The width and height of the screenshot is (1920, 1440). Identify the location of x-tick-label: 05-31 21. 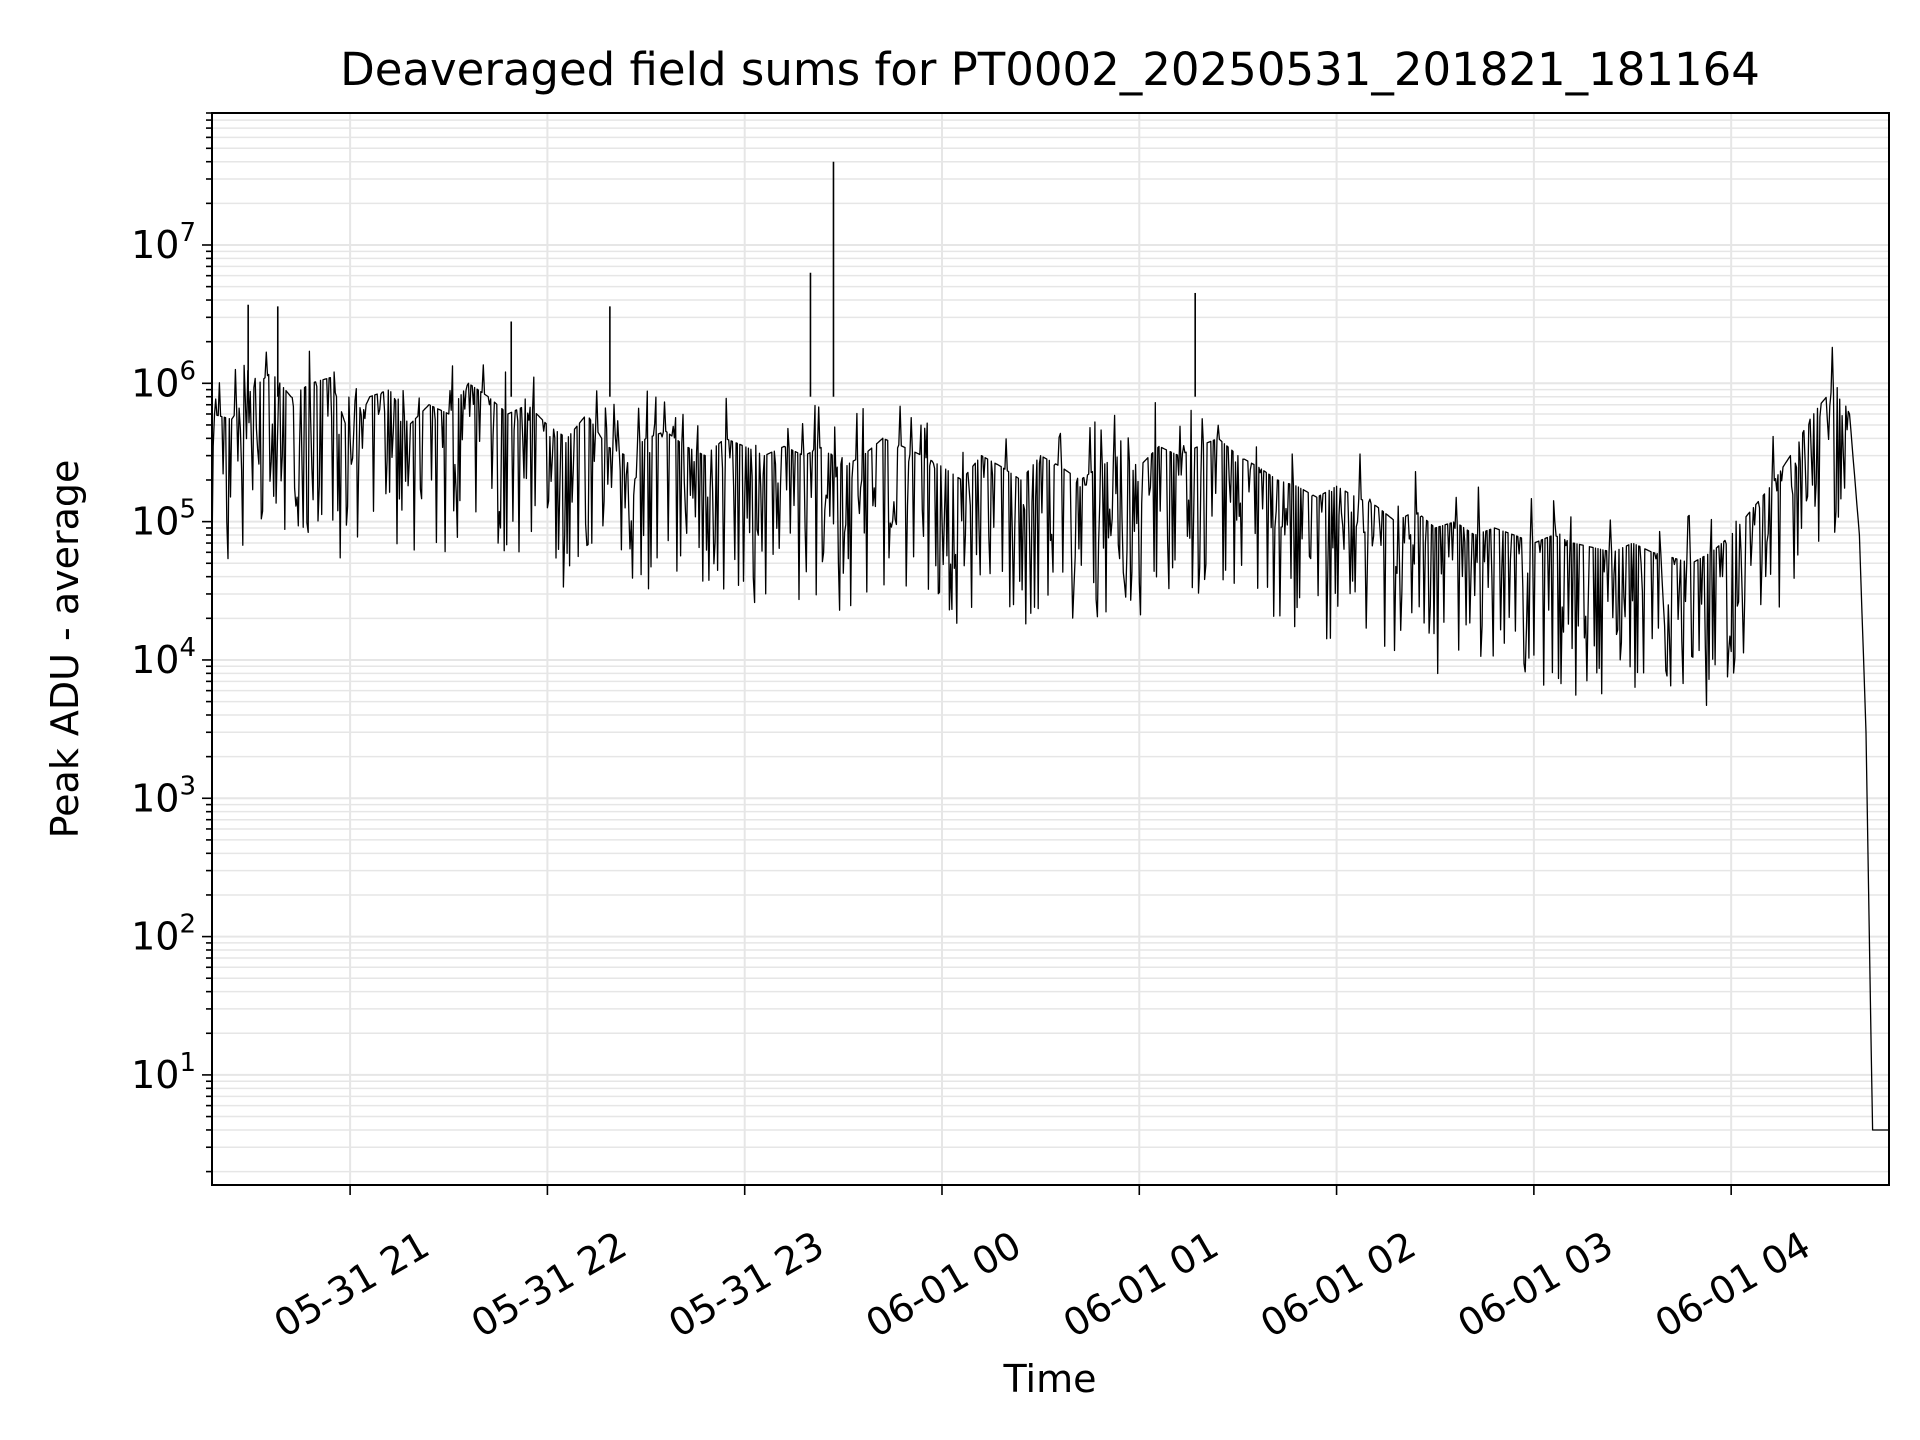
(352, 1285).